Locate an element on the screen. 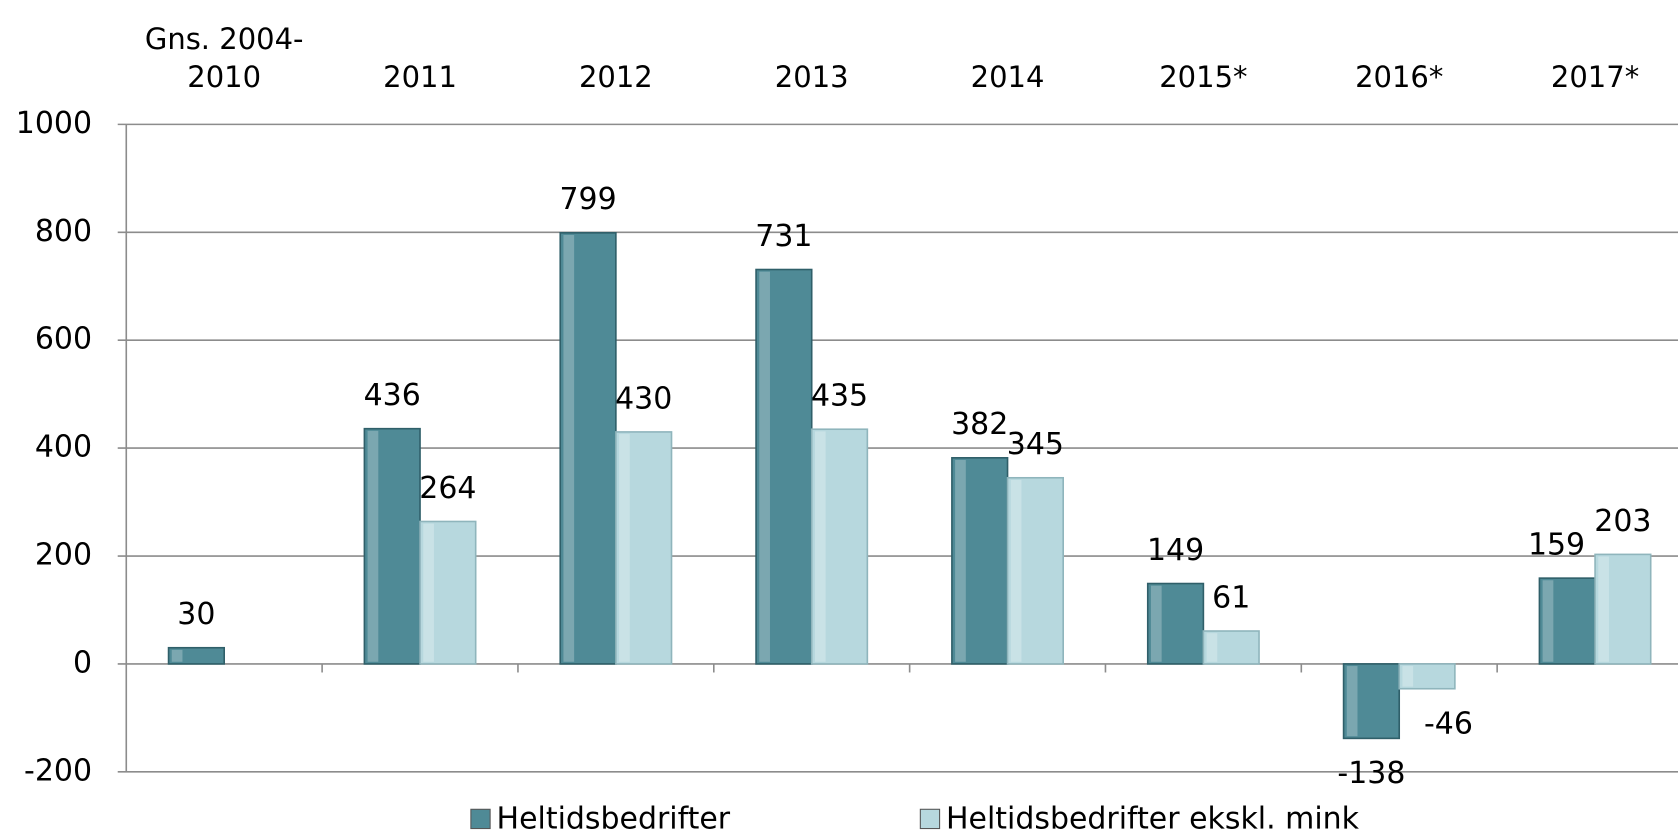 This screenshot has width=1678, height=832. value-label: 435 is located at coordinates (839, 396).